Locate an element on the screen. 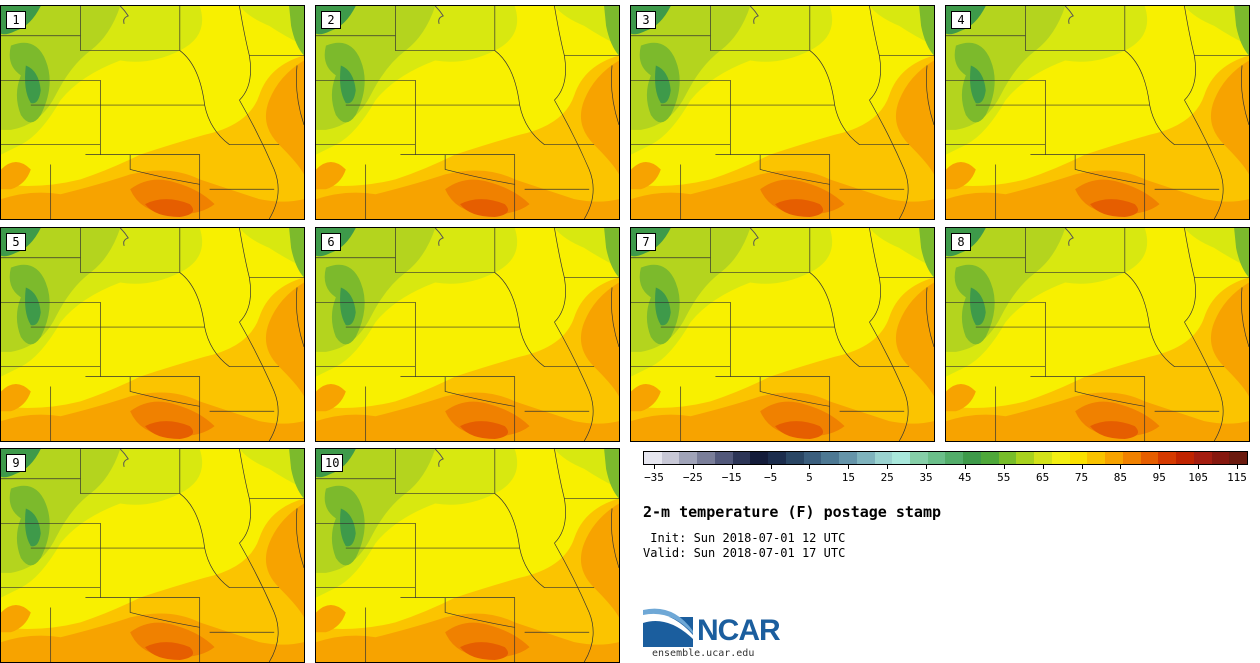 The image size is (1260, 663). colorbar-tick-label: 5 is located at coordinates (809, 477).